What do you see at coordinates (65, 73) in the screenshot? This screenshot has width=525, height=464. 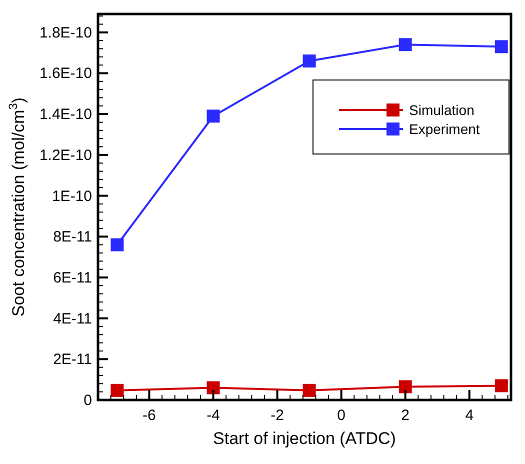 I see `y-tick-label: 1.6E-10` at bounding box center [65, 73].